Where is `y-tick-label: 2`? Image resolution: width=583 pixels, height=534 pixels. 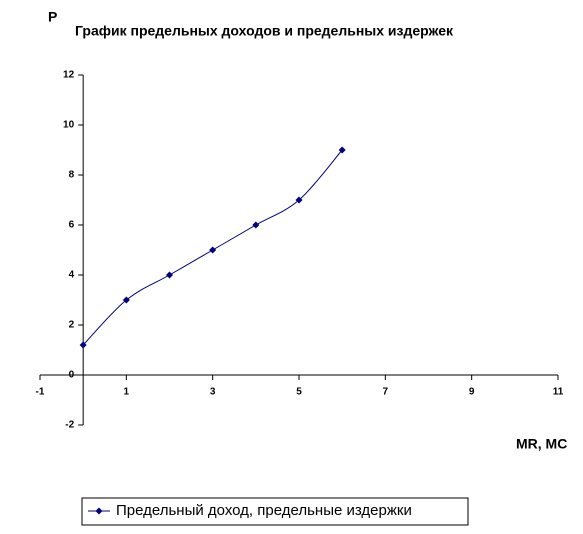 y-tick-label: 2 is located at coordinates (72, 325).